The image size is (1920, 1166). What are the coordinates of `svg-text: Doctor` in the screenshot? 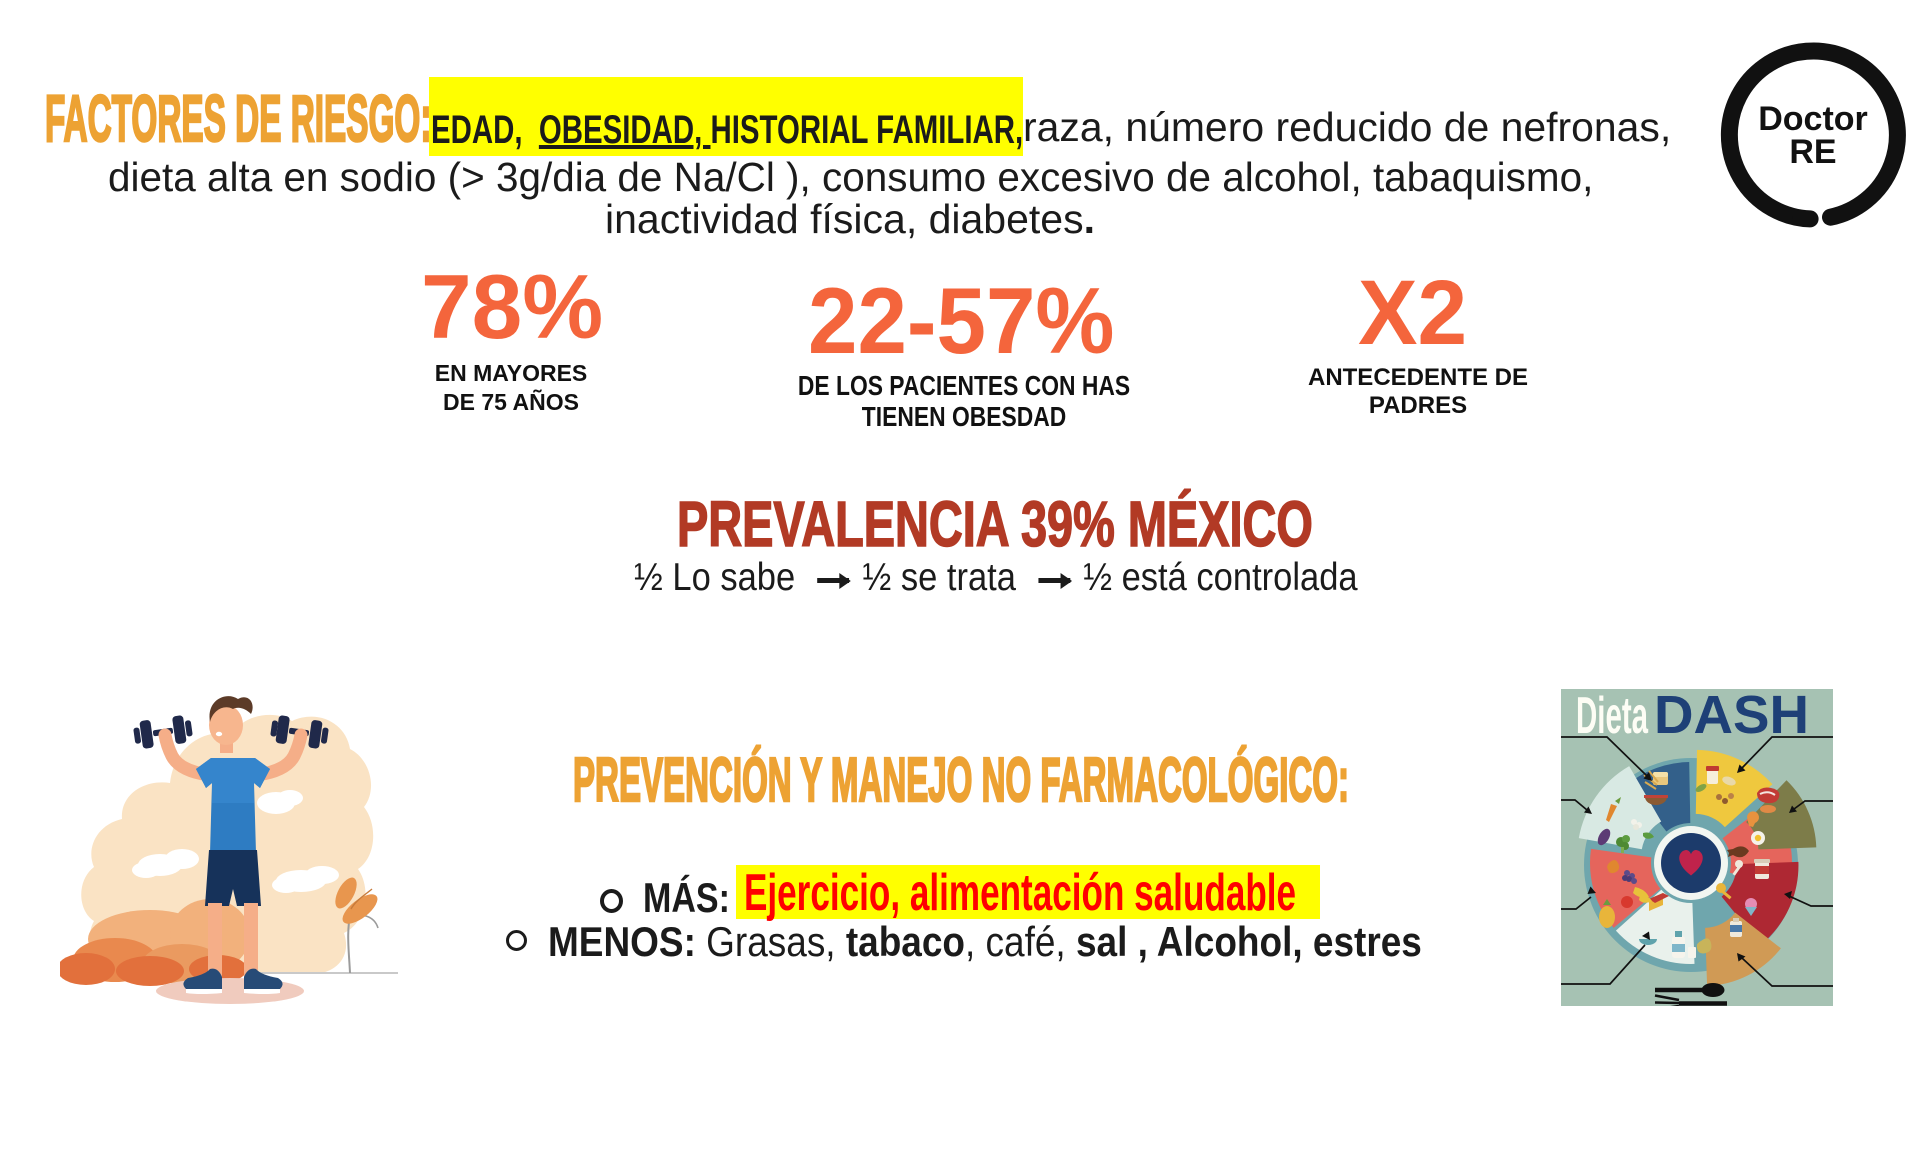 It's located at (1813, 119).